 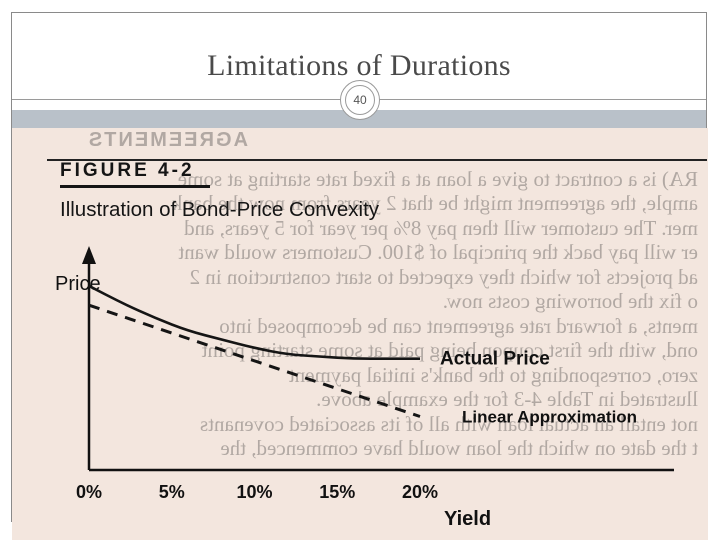 I want to click on y-axis-title: Price, so click(x=78, y=284).